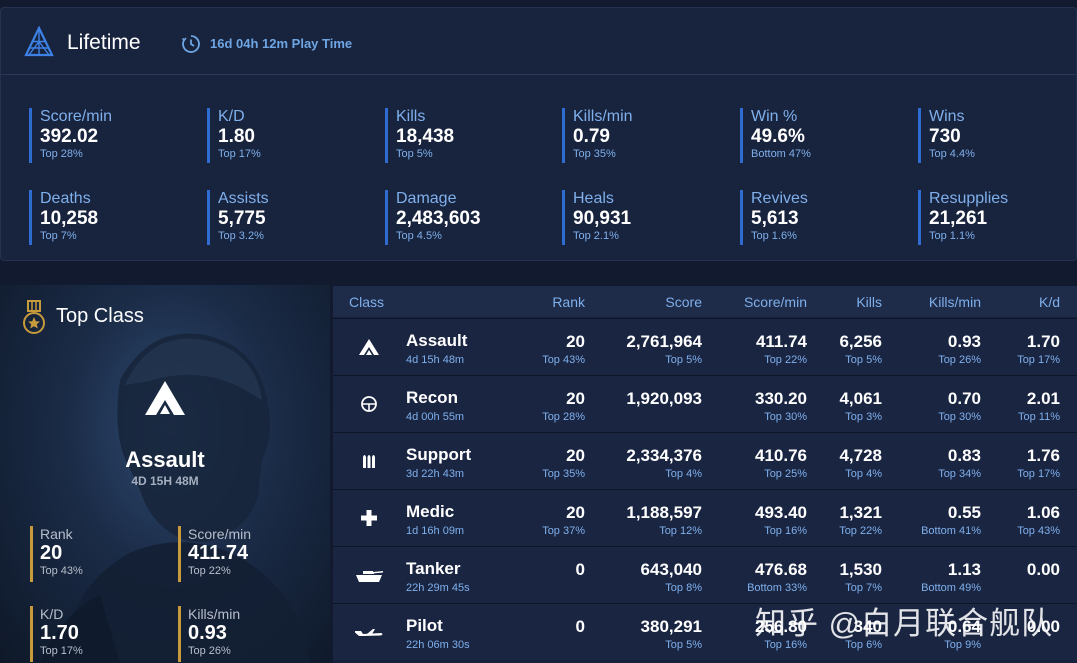 The width and height of the screenshot is (1077, 663). Describe the element at coordinates (1043, 512) in the screenshot. I see `kd-value: 1.06` at that location.